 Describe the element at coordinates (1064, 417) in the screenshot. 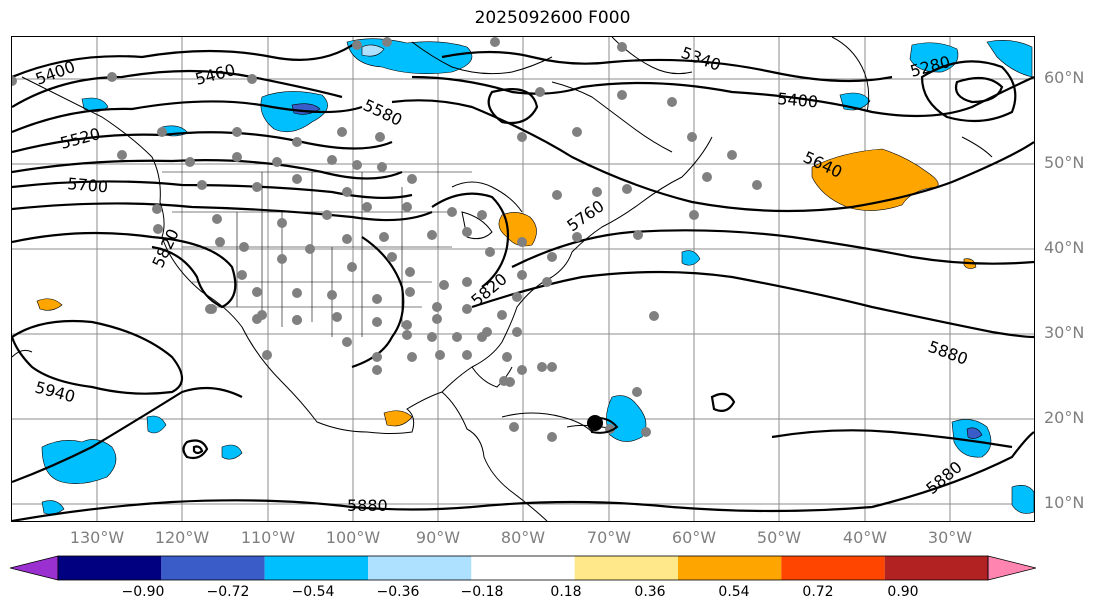

I see `lat-label: 20°N` at that location.